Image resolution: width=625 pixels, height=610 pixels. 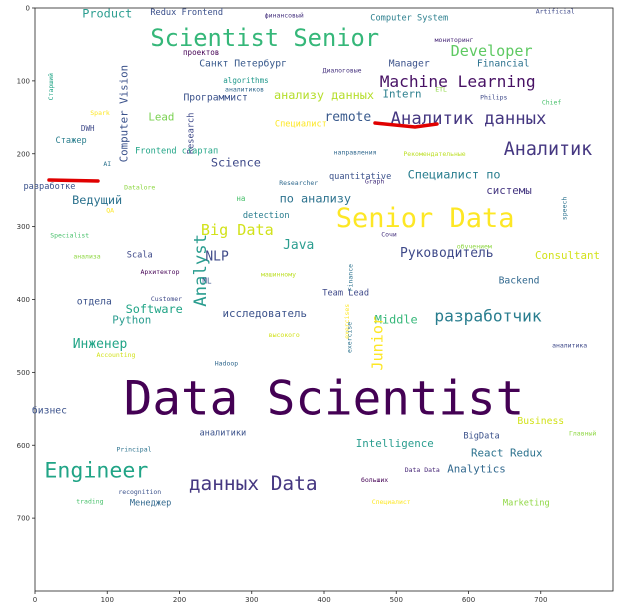 I want to click on word-16: аналитиков, so click(x=244, y=90).